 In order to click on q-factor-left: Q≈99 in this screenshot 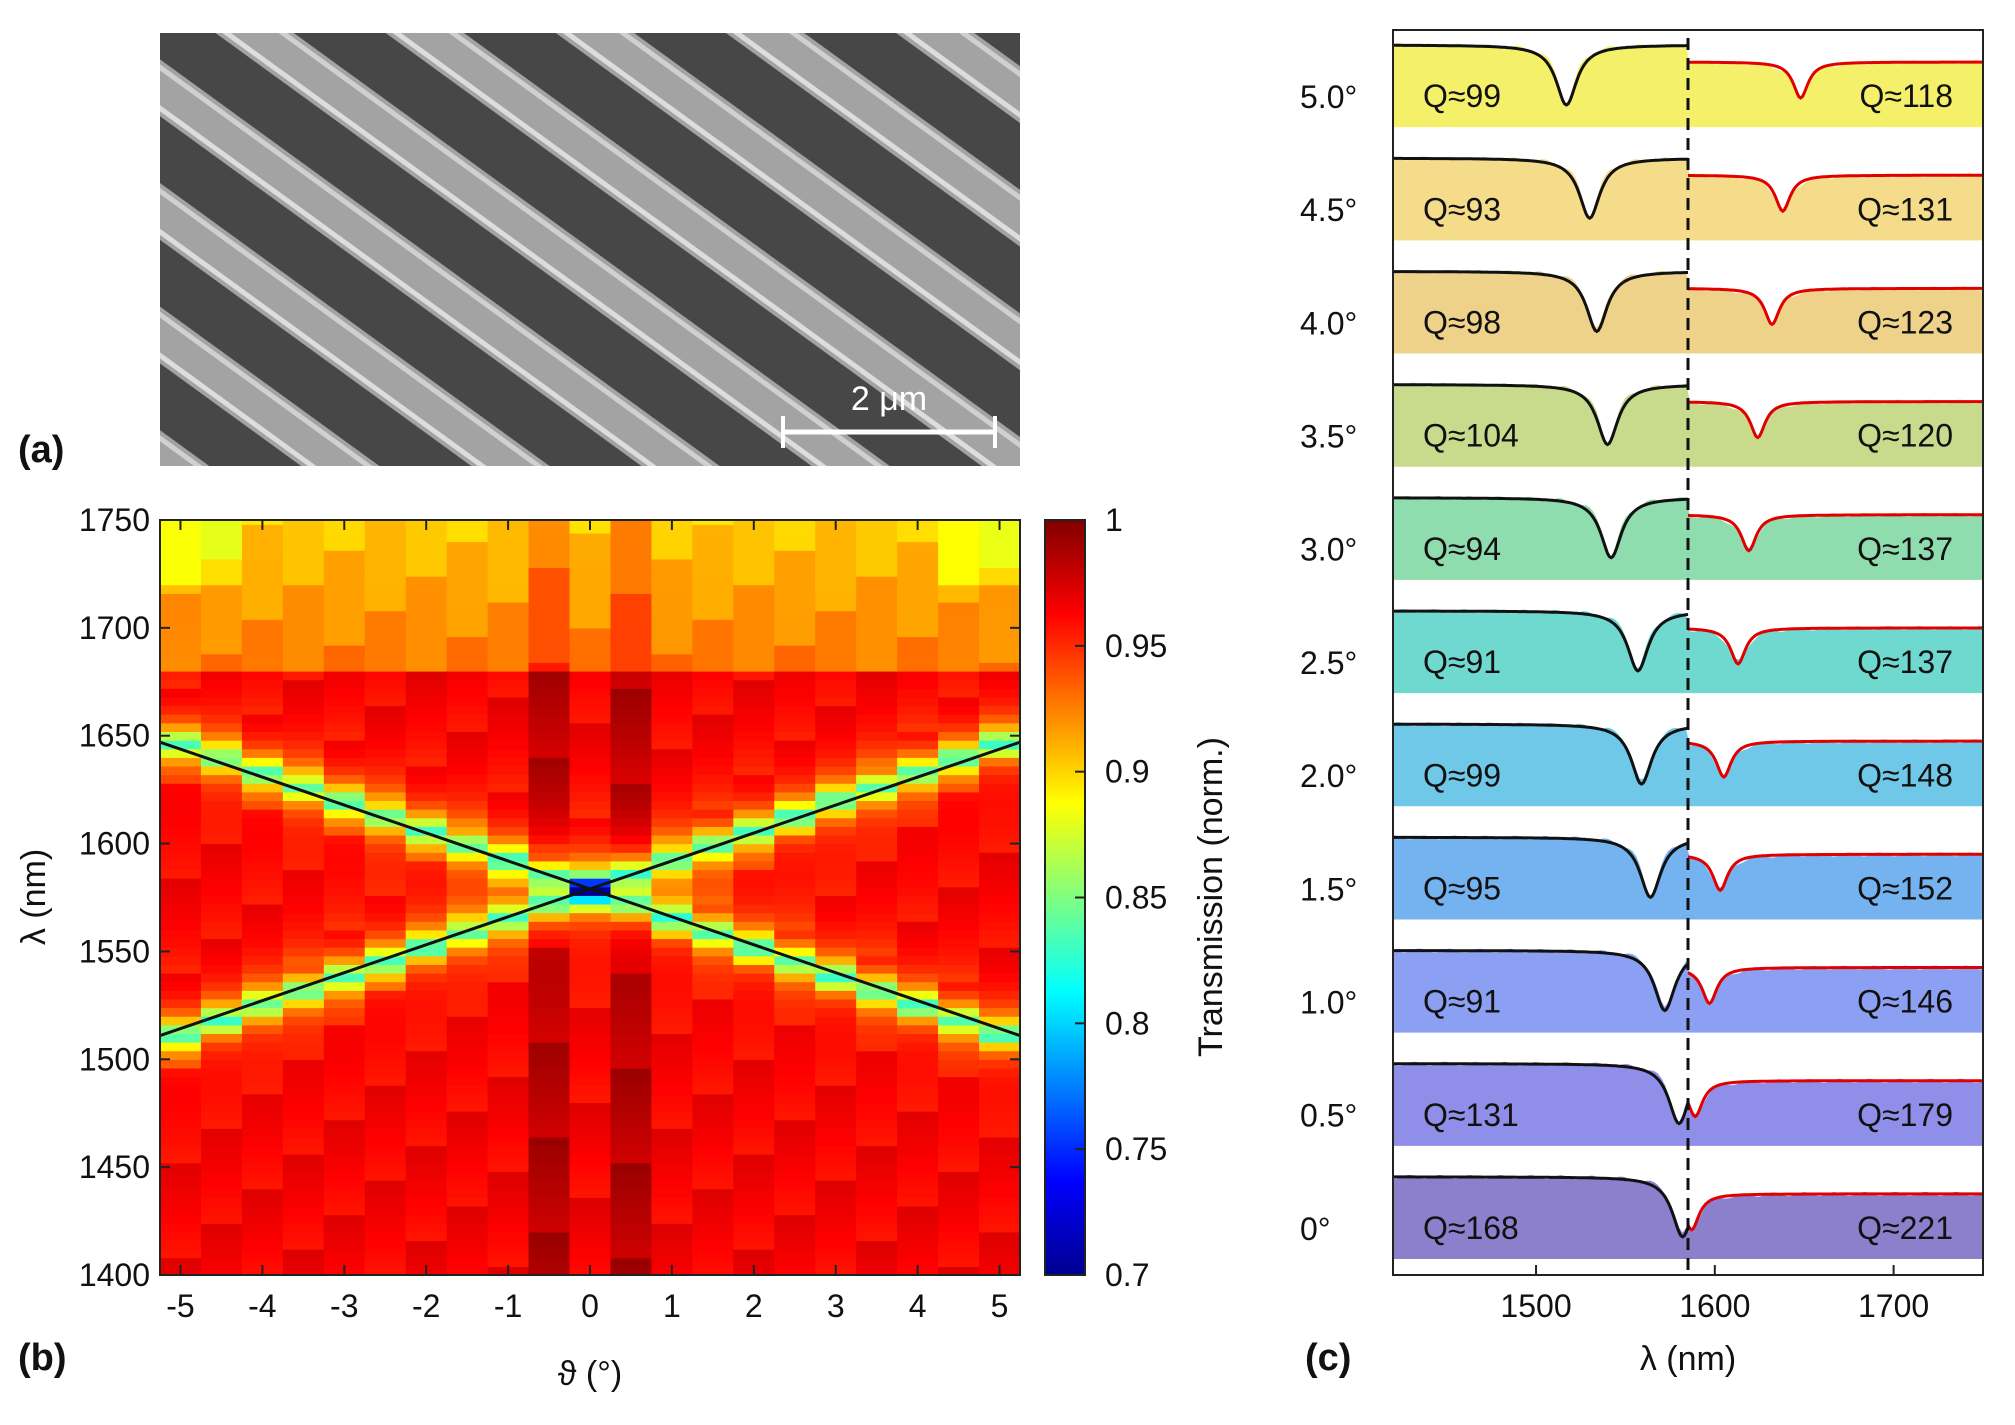, I will do `click(1462, 96)`.